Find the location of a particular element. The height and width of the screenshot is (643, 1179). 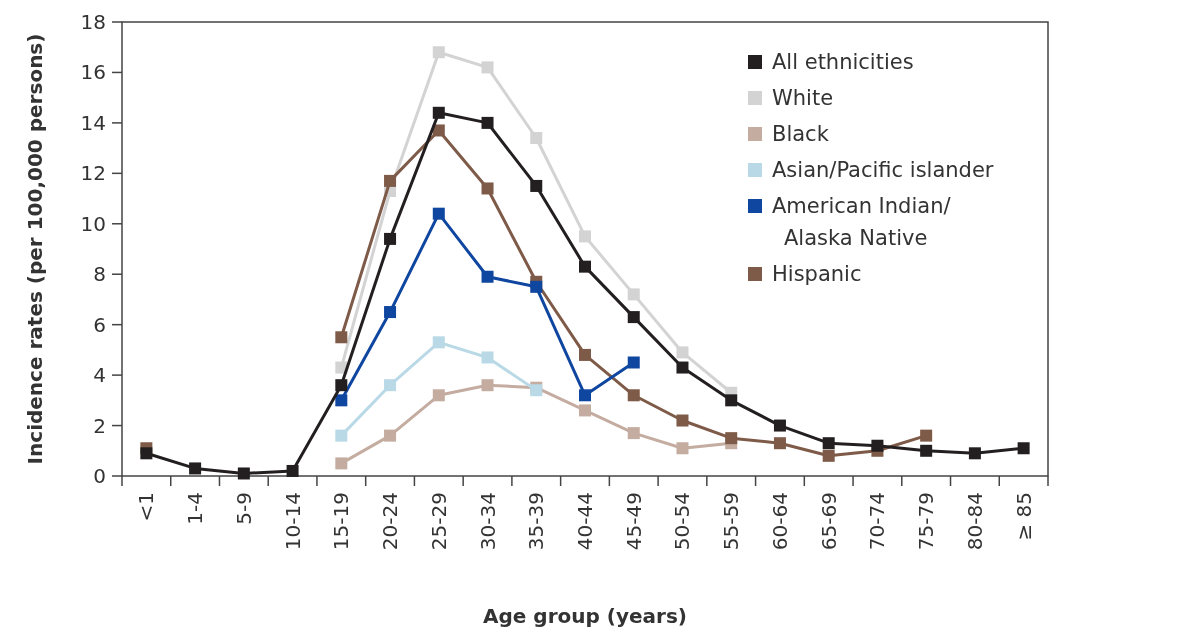

x-tick-label: 40-44 is located at coordinates (585, 521).